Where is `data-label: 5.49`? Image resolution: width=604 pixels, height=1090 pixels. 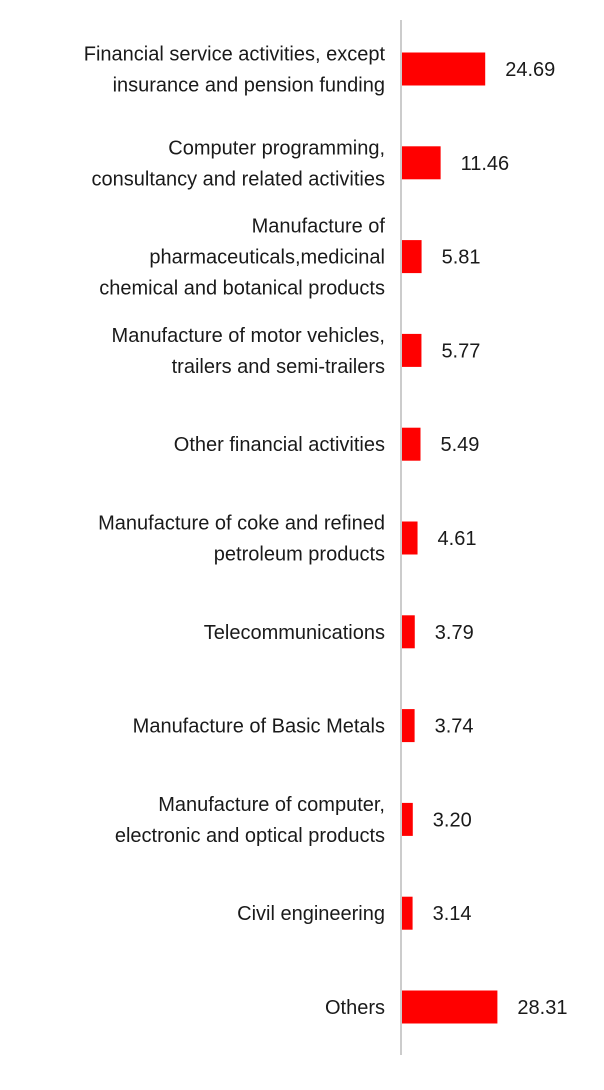 data-label: 5.49 is located at coordinates (460, 445).